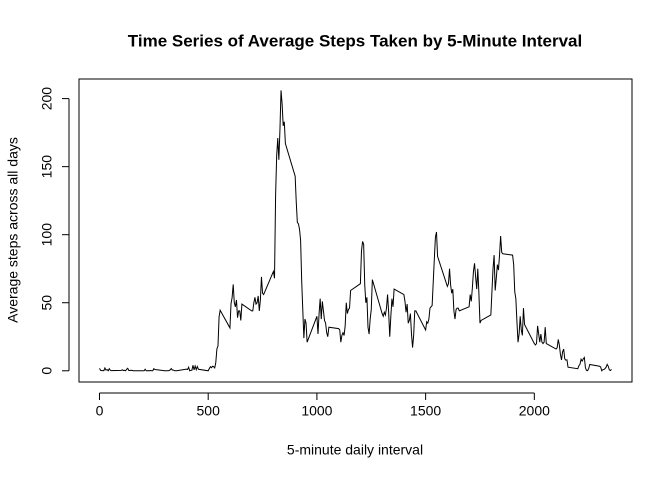  Describe the element at coordinates (100, 411) in the screenshot. I see `x-tick-label: 0` at that location.